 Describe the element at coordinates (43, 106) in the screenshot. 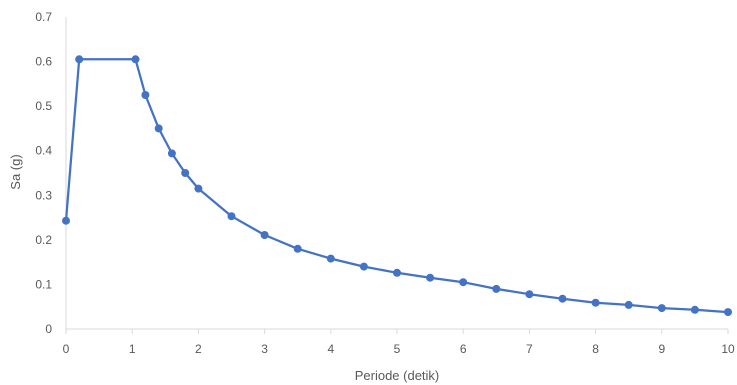

I see `y-tick-label: 0.5` at that location.